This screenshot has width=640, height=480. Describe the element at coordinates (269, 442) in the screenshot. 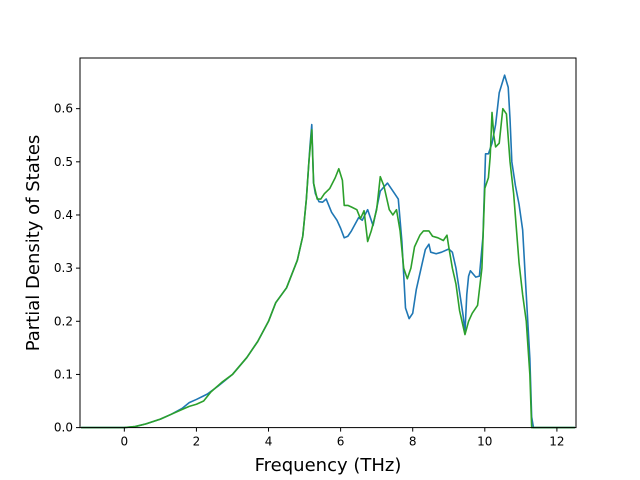

I see `x-tick-label: 4` at that location.